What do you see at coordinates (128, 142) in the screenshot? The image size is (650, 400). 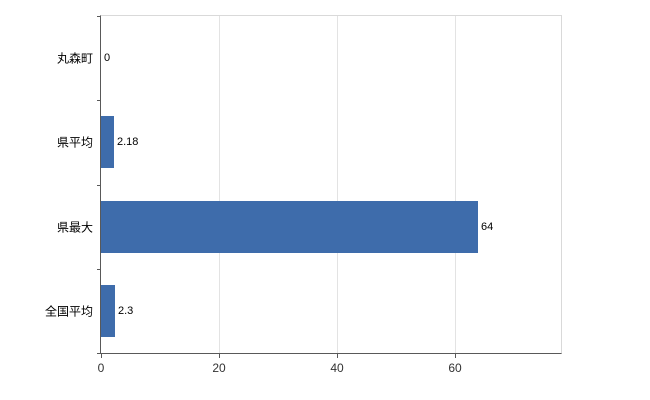 I see `value-label-1: 2.18` at bounding box center [128, 142].